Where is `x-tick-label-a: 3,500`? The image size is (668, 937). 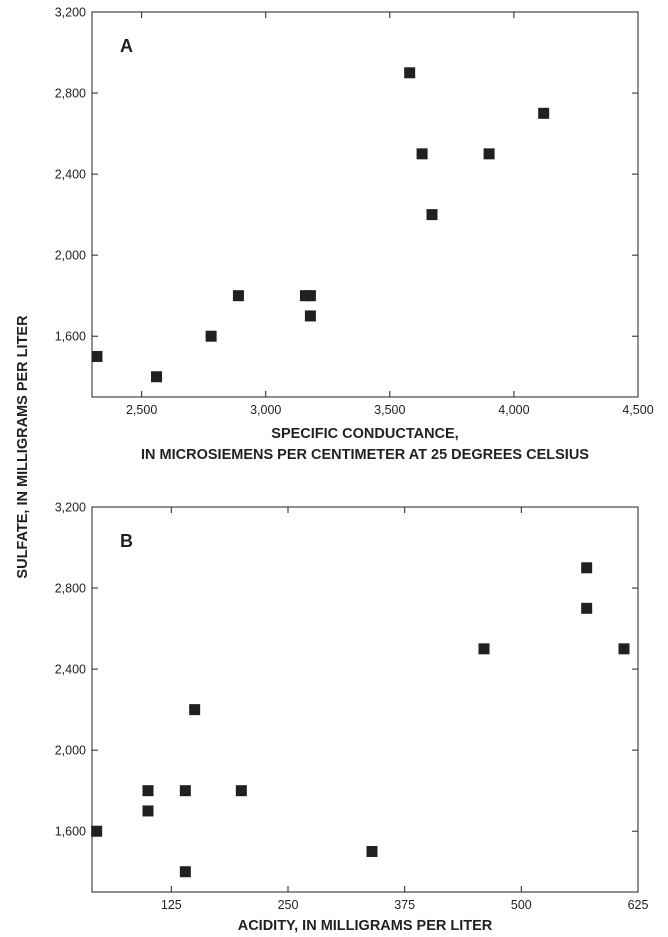 x-tick-label-a: 3,500 is located at coordinates (389, 410).